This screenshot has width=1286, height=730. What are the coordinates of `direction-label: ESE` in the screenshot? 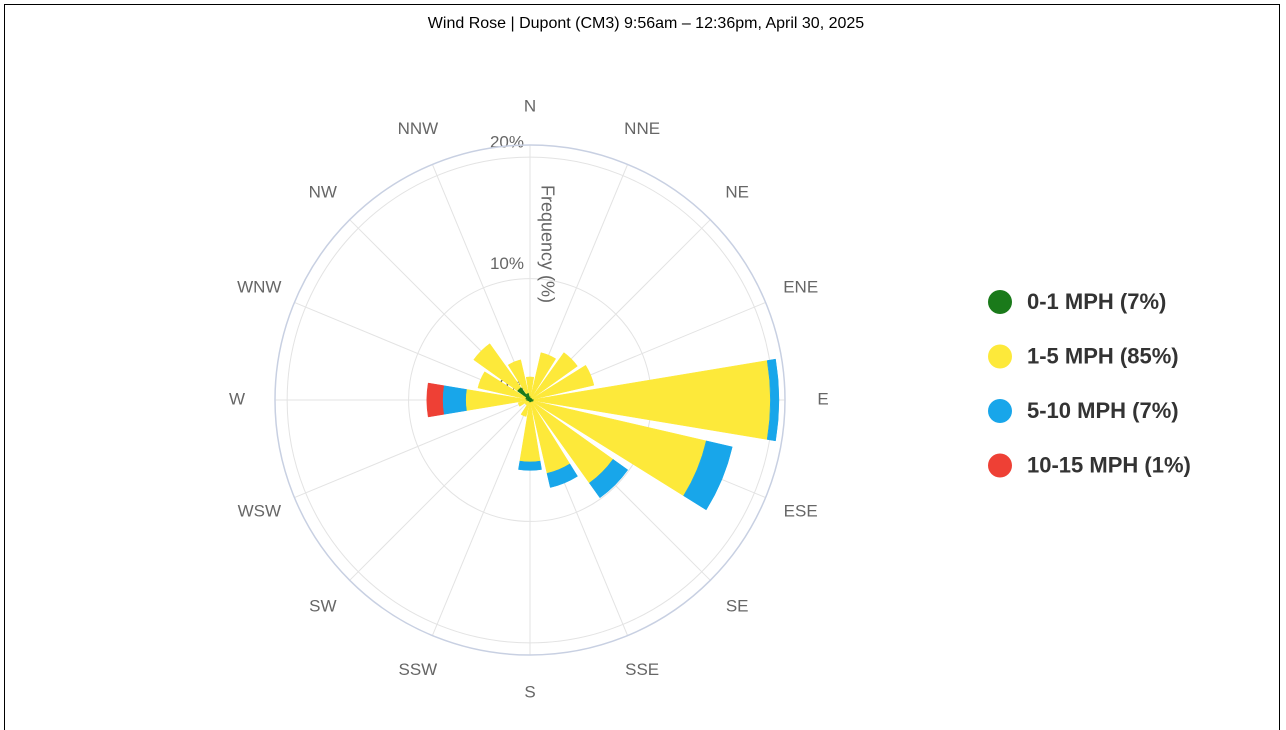 It's located at (801, 511).